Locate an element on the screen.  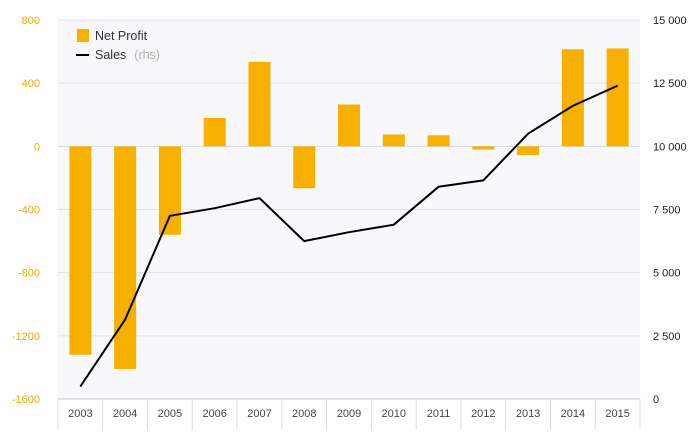
left-tick-label: 0 is located at coordinates (37, 147).